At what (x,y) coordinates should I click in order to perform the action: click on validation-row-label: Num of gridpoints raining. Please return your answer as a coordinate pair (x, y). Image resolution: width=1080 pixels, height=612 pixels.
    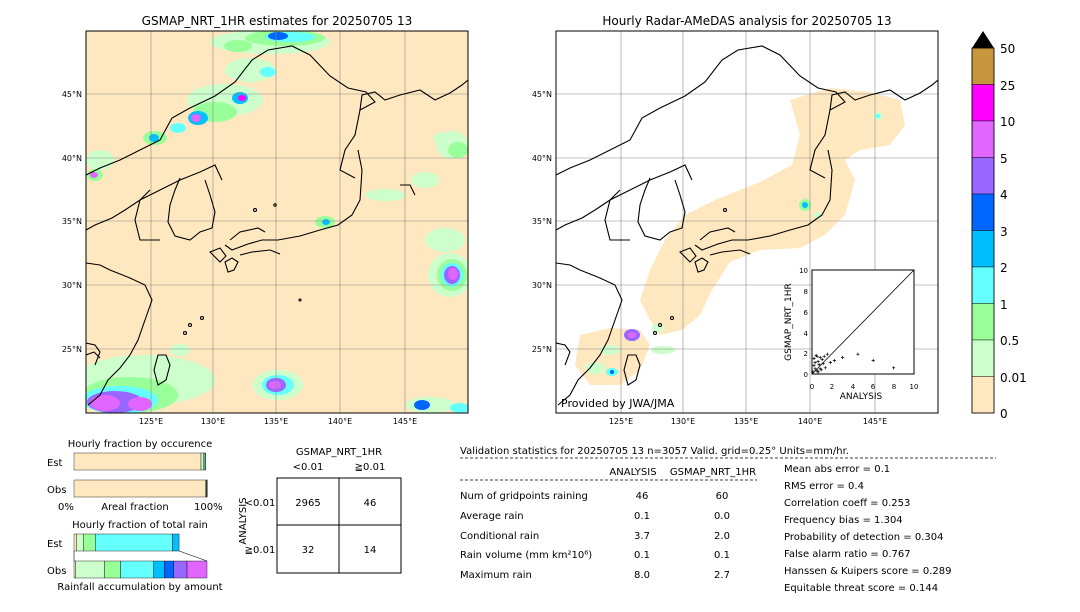
    Looking at the image, I should click on (524, 496).